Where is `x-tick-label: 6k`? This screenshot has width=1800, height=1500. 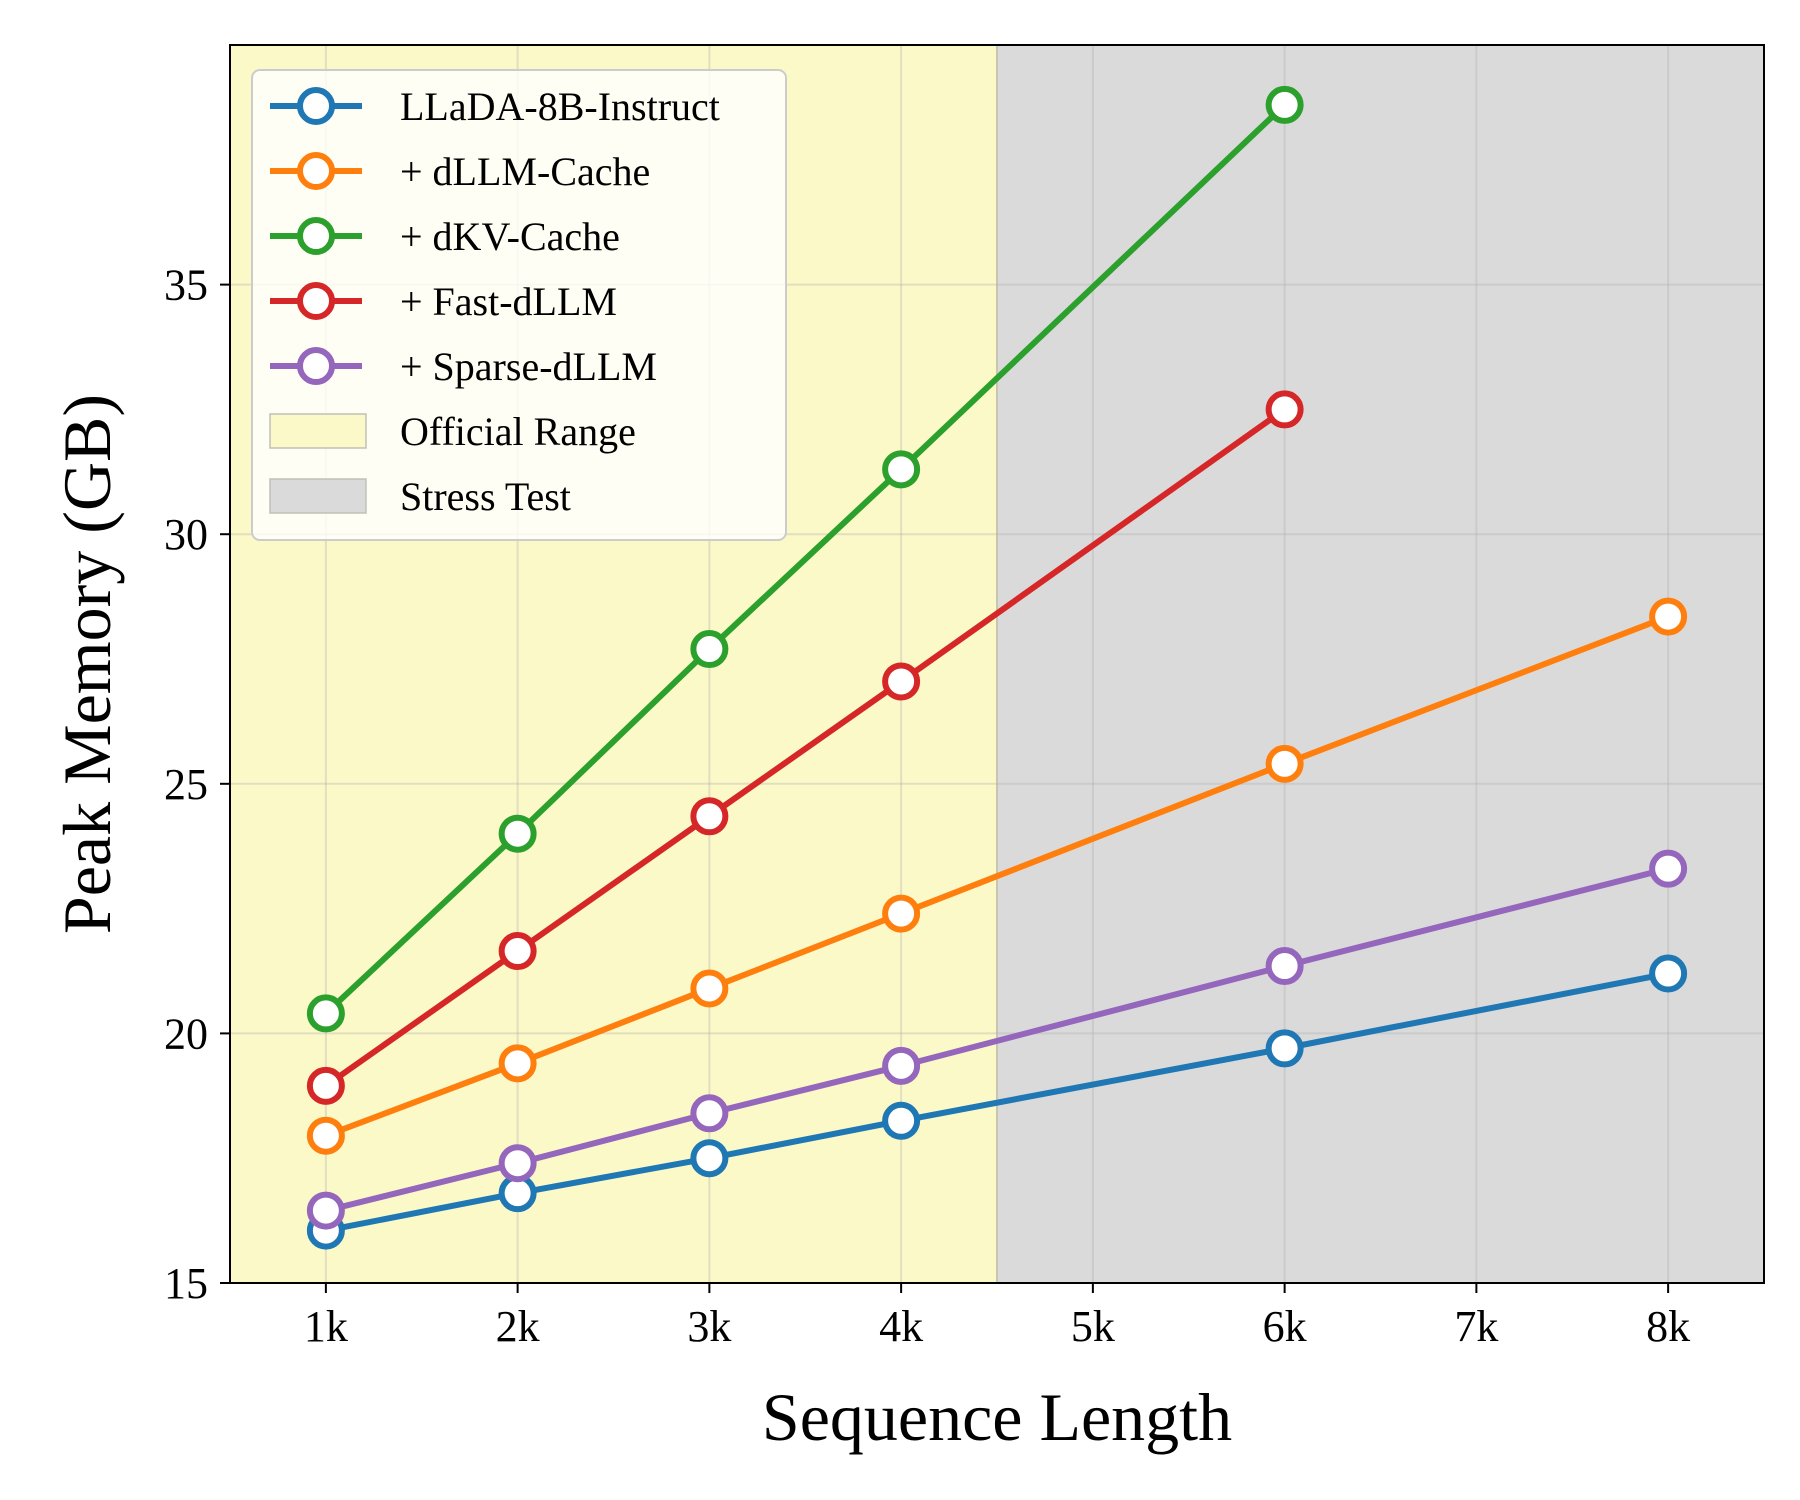
x-tick-label: 6k is located at coordinates (1285, 1326).